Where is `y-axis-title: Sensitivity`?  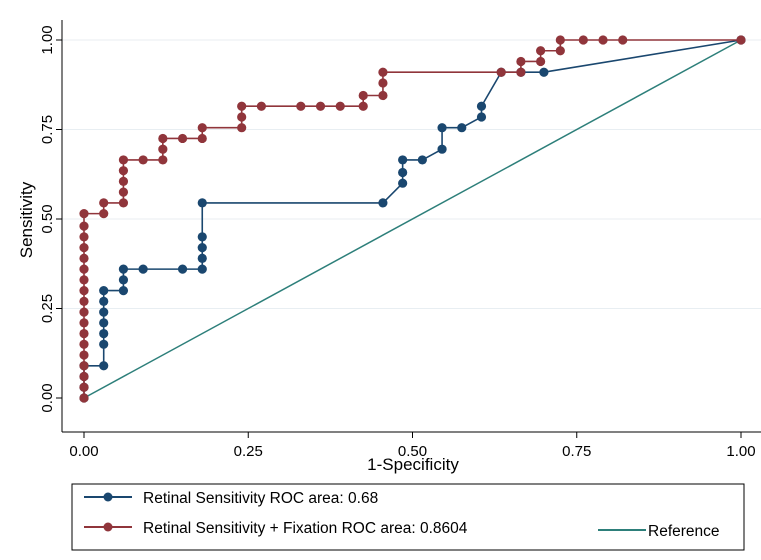
y-axis-title: Sensitivity is located at coordinates (26, 219).